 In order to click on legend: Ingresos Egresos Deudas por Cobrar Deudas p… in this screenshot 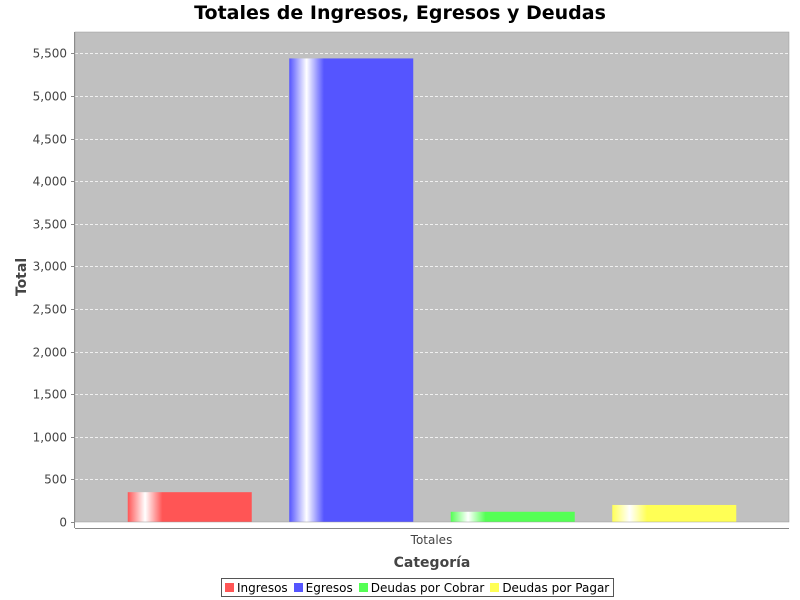, I will do `click(418, 587)`.